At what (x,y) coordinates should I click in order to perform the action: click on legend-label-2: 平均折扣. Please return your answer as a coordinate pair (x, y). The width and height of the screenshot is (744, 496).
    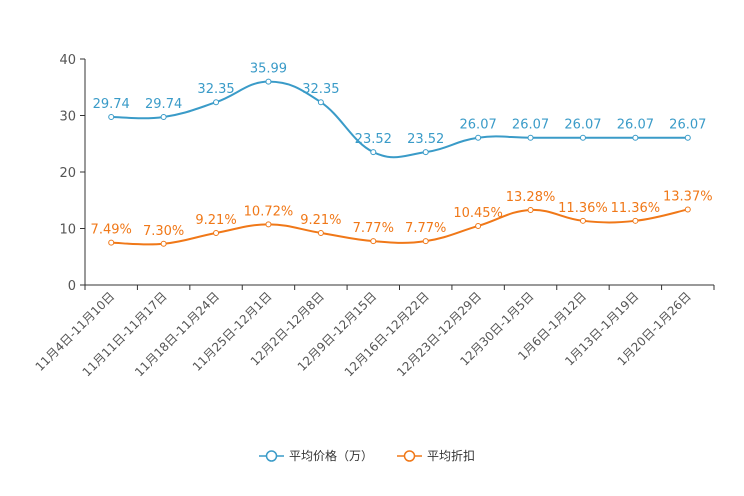
    Looking at the image, I should click on (451, 455).